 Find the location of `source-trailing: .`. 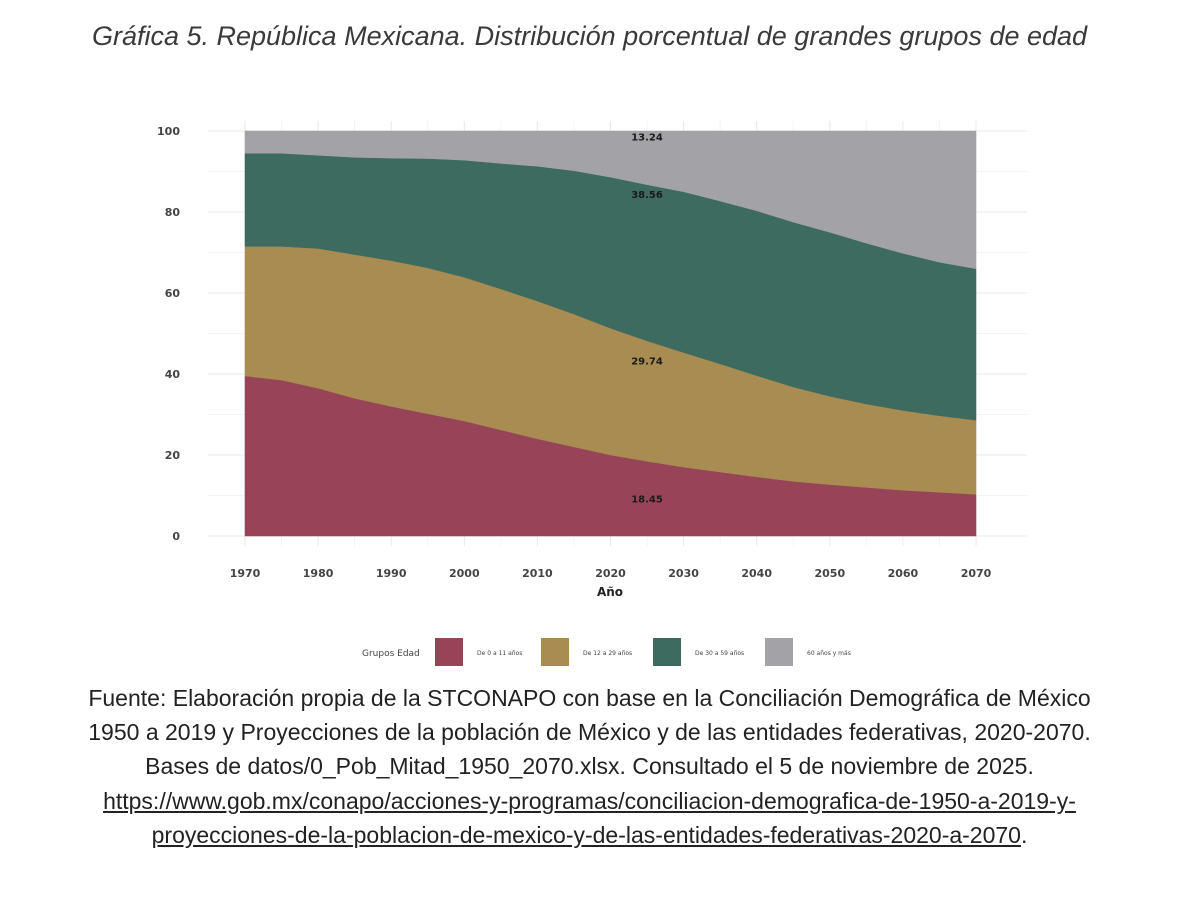

source-trailing: . is located at coordinates (1024, 834).